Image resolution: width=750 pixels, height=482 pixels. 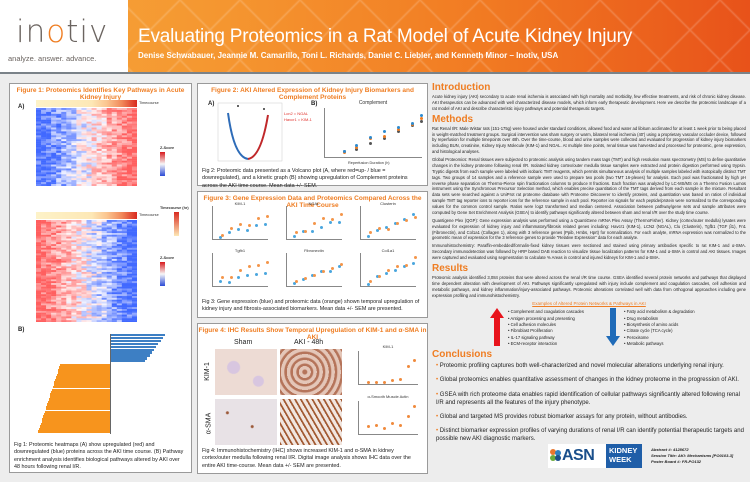 I want to click on asma-chart-title: α-Smooth Muscle Actin, so click(x=388, y=396).